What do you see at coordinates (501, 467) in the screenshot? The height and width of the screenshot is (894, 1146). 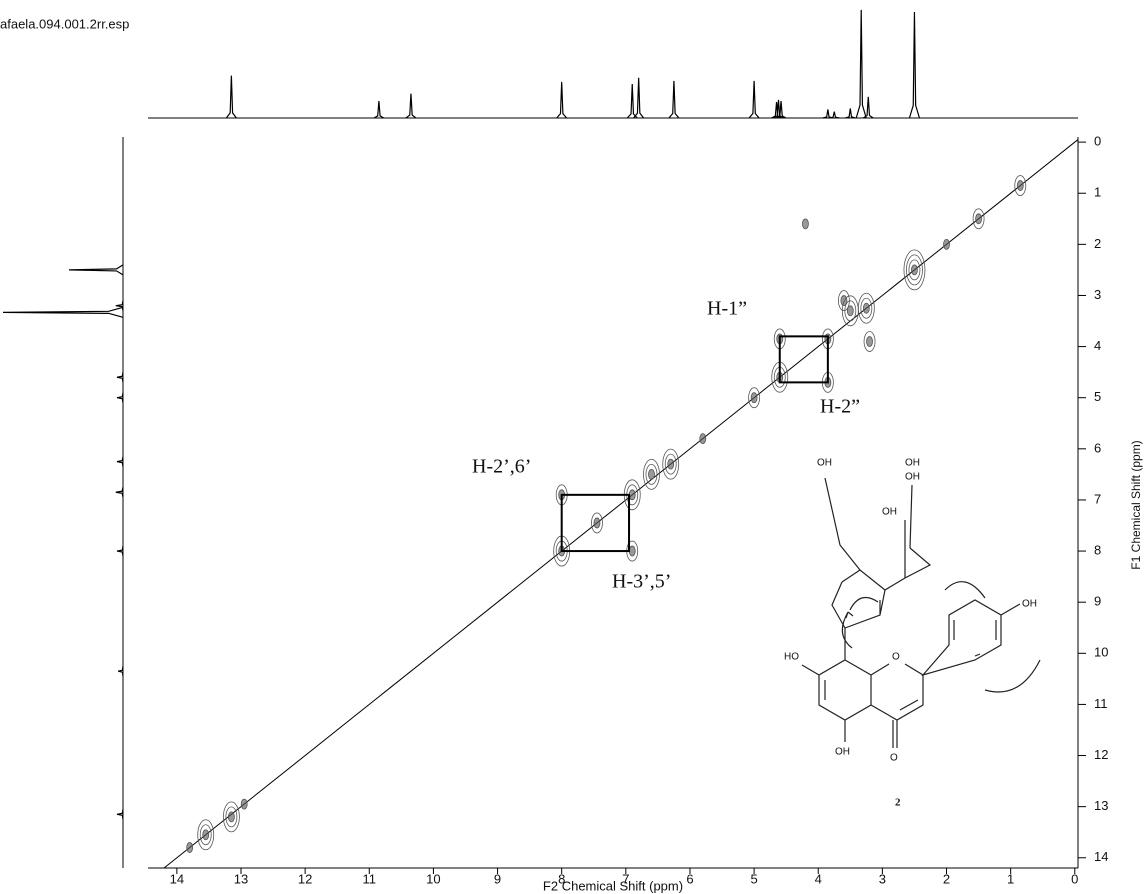 I see `annotation: H-2’,6’` at bounding box center [501, 467].